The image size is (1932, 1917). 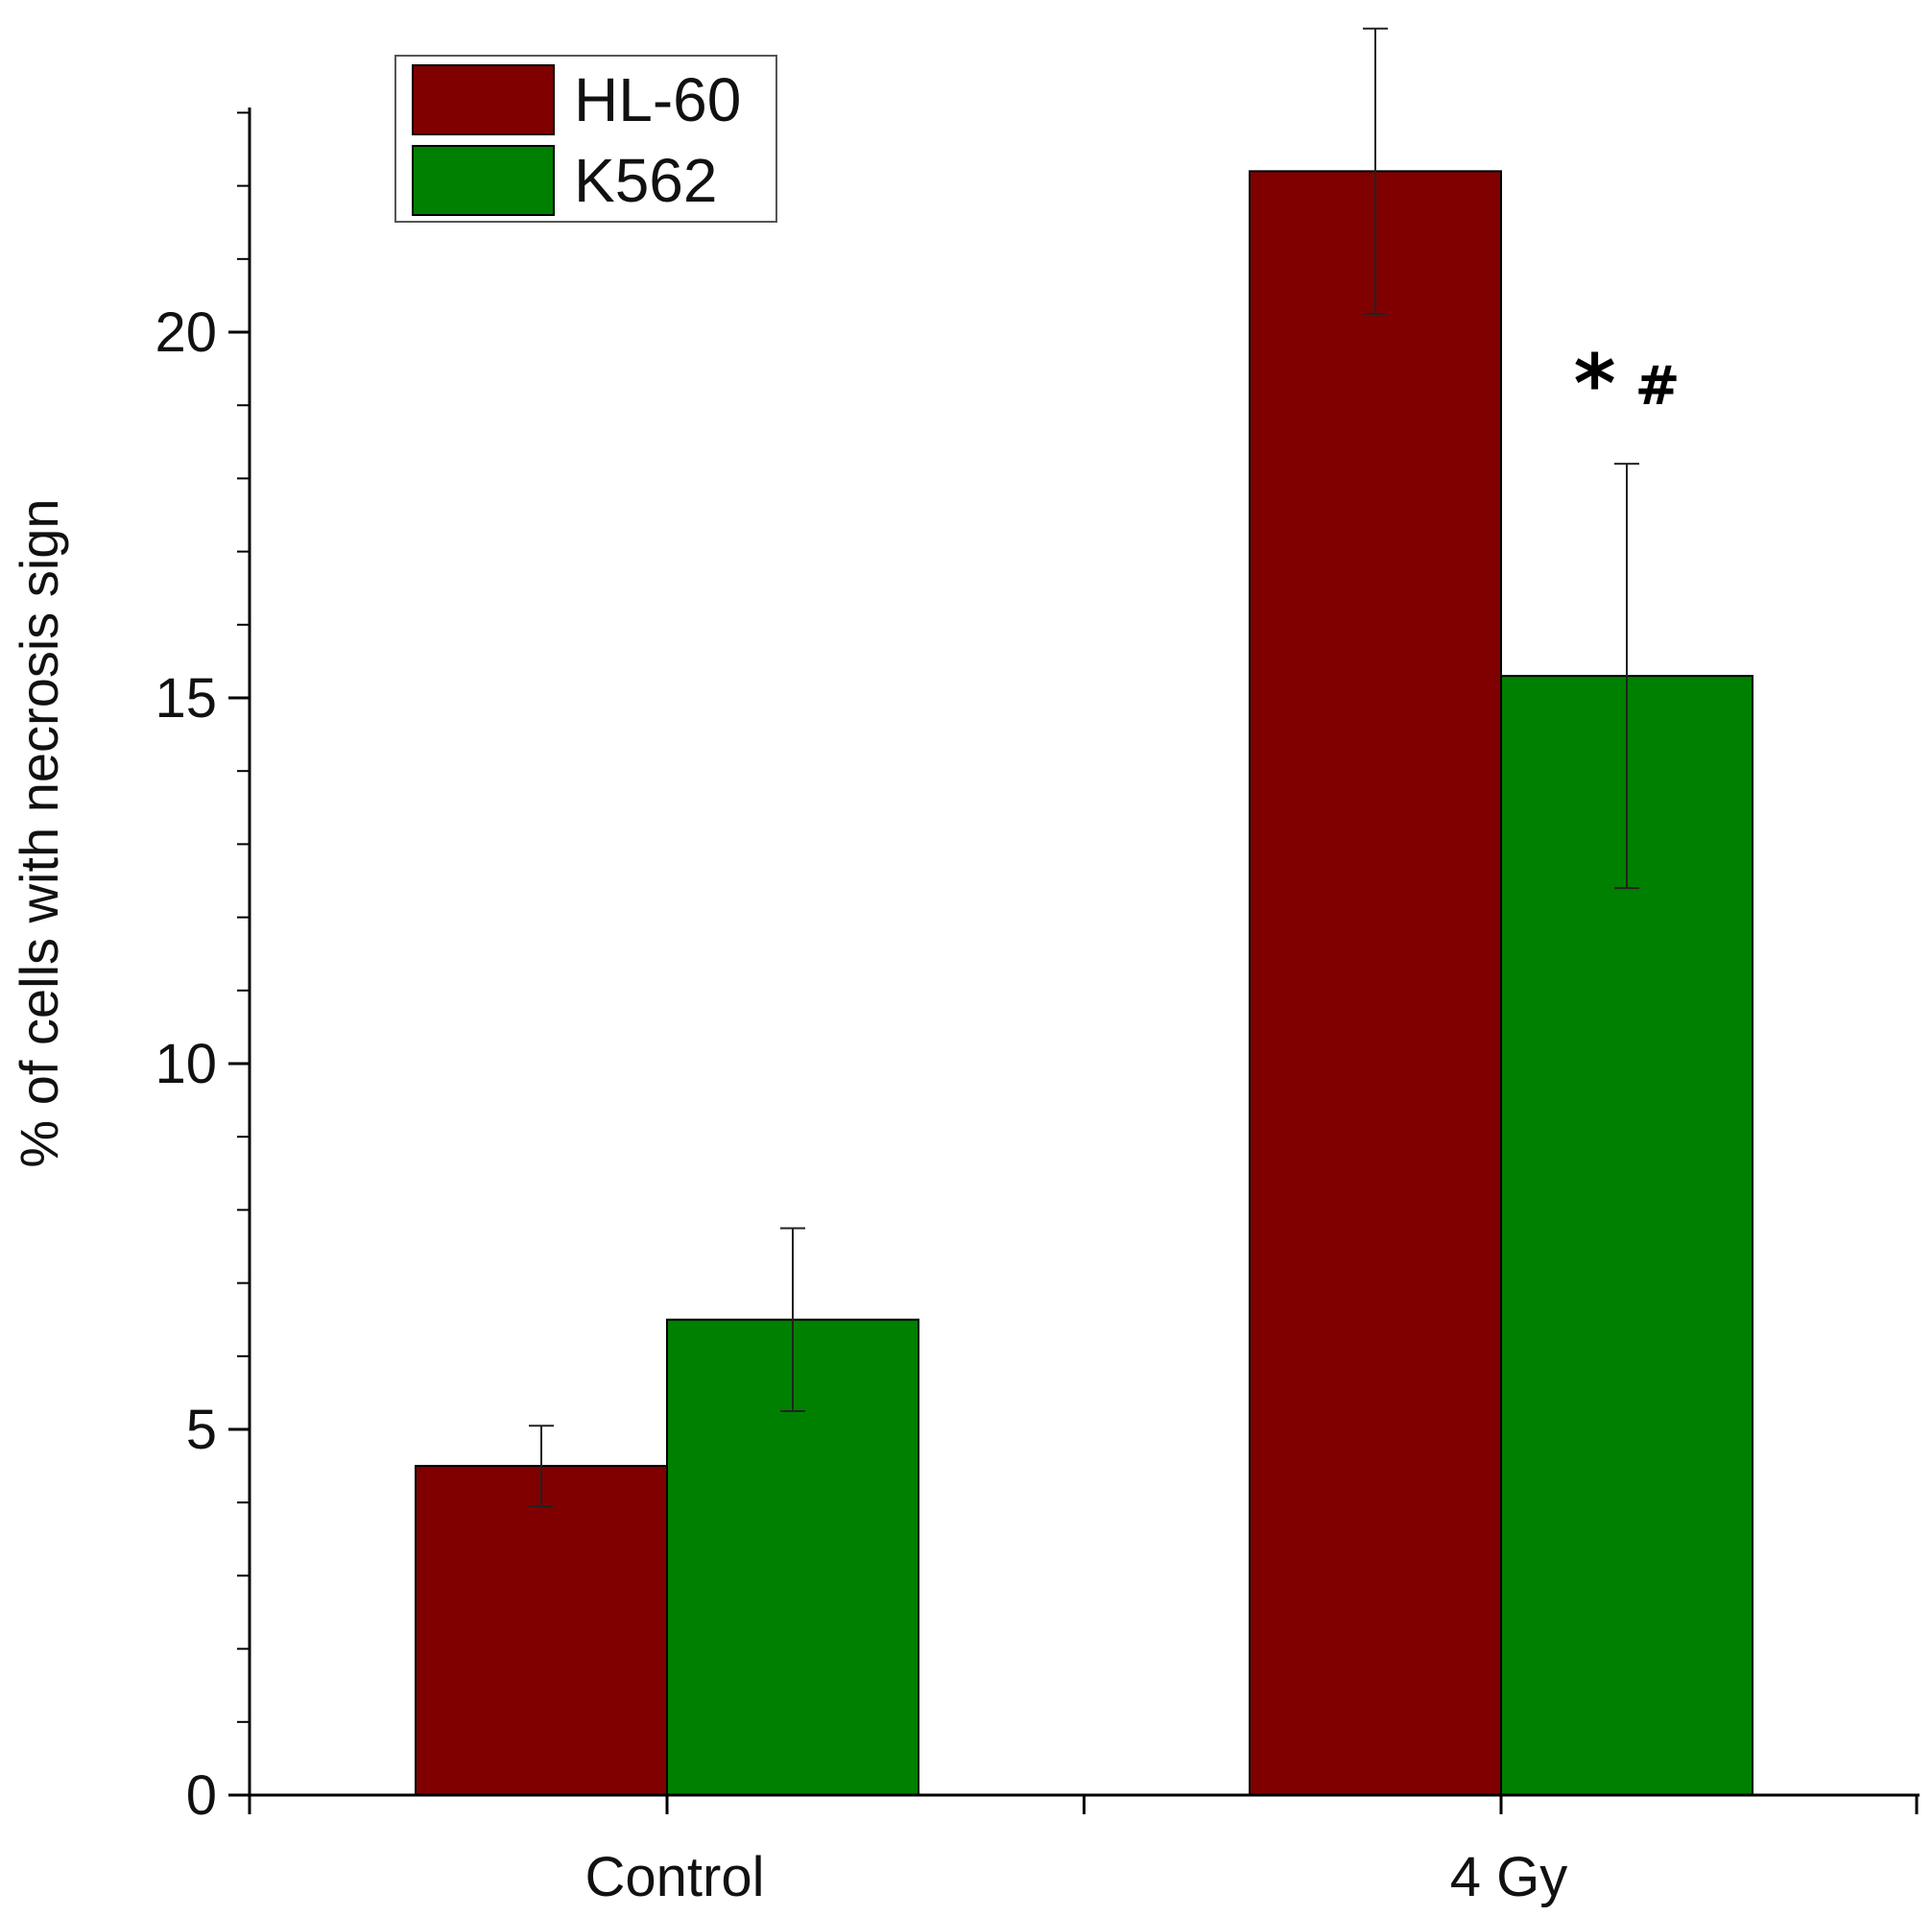 I want to click on legend-label-k562: K562, so click(x=645, y=180).